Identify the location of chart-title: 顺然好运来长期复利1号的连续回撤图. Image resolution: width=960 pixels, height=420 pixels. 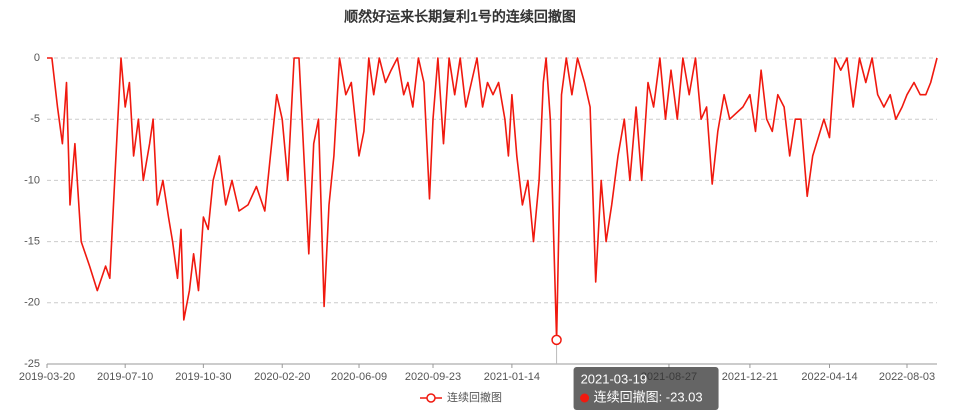
(460, 17).